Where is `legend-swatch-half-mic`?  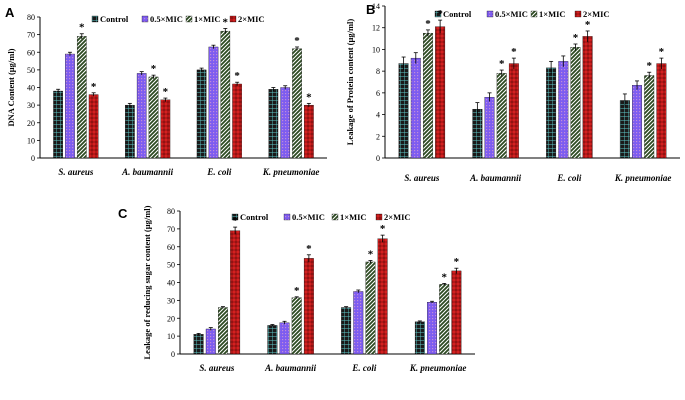
legend-swatch-half-mic is located at coordinates (145, 19).